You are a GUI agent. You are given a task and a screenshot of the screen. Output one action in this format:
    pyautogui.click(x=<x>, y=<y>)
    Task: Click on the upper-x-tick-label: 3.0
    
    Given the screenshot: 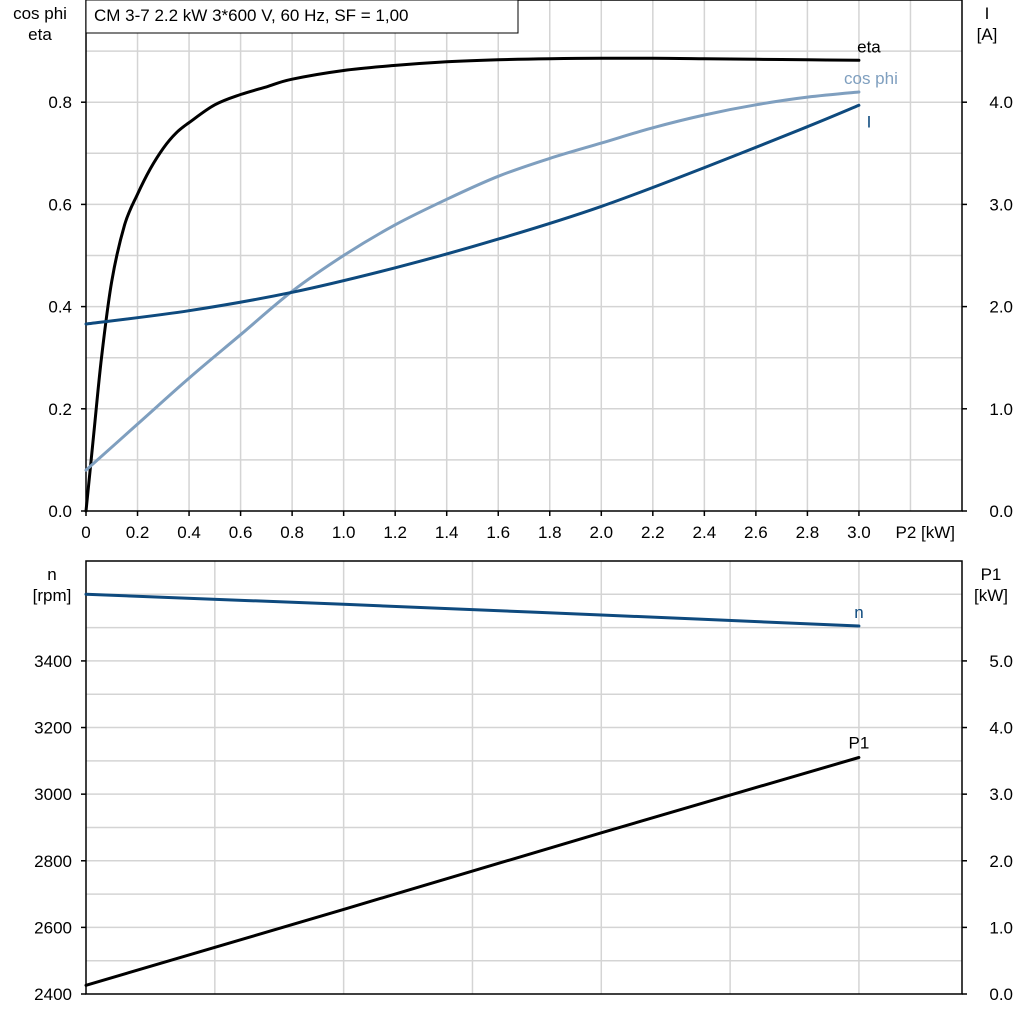 What is the action you would take?
    pyautogui.click(x=859, y=532)
    